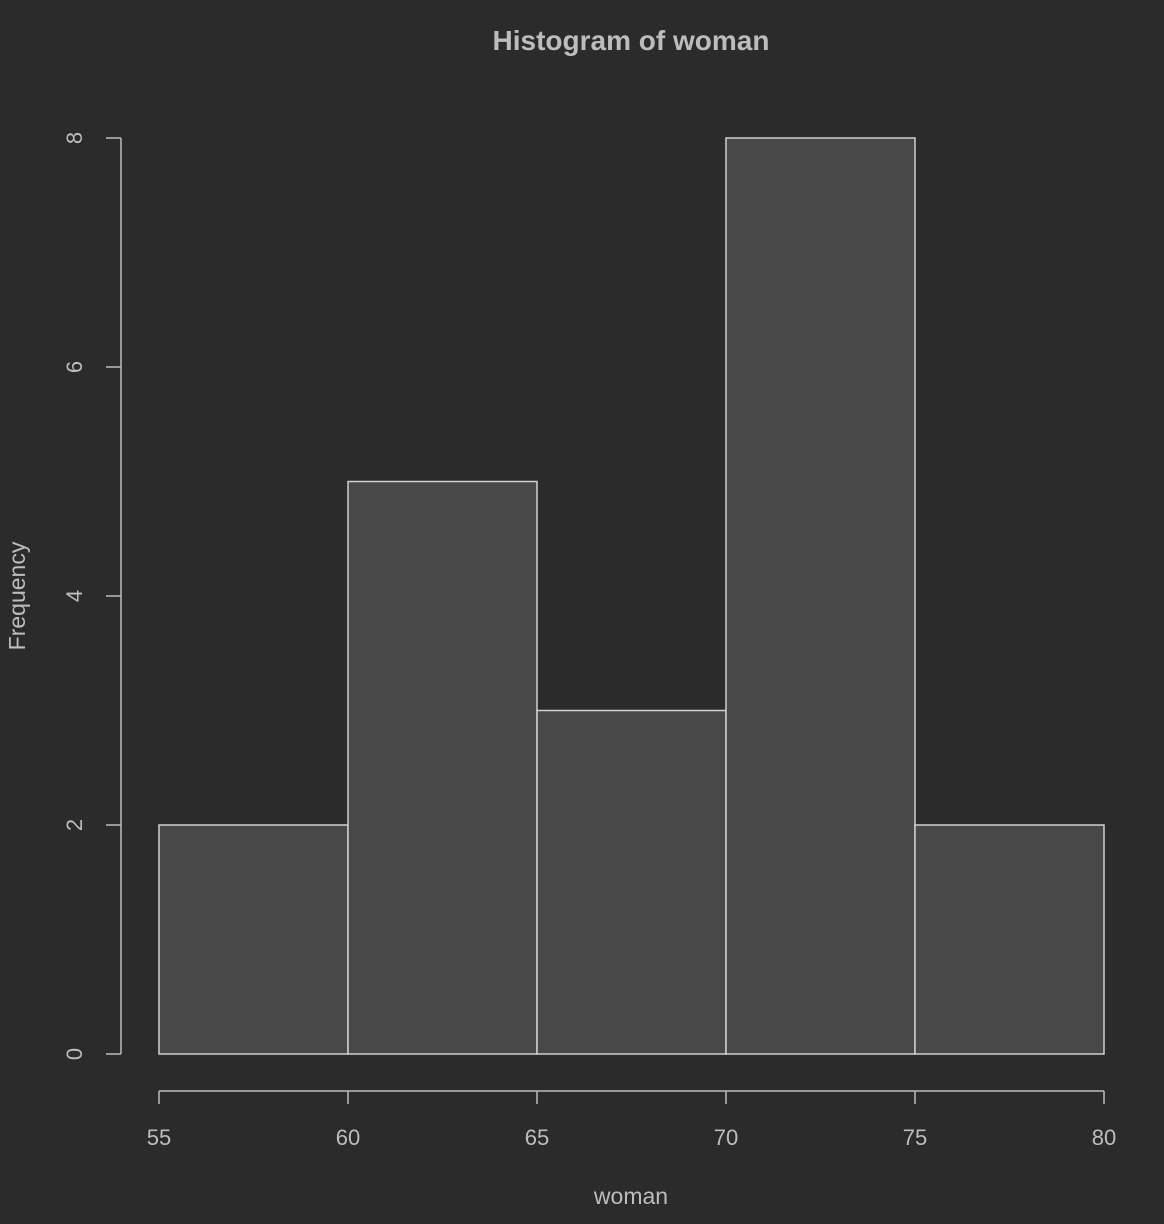  What do you see at coordinates (631, 40) in the screenshot?
I see `chart-title: Histogram of woman` at bounding box center [631, 40].